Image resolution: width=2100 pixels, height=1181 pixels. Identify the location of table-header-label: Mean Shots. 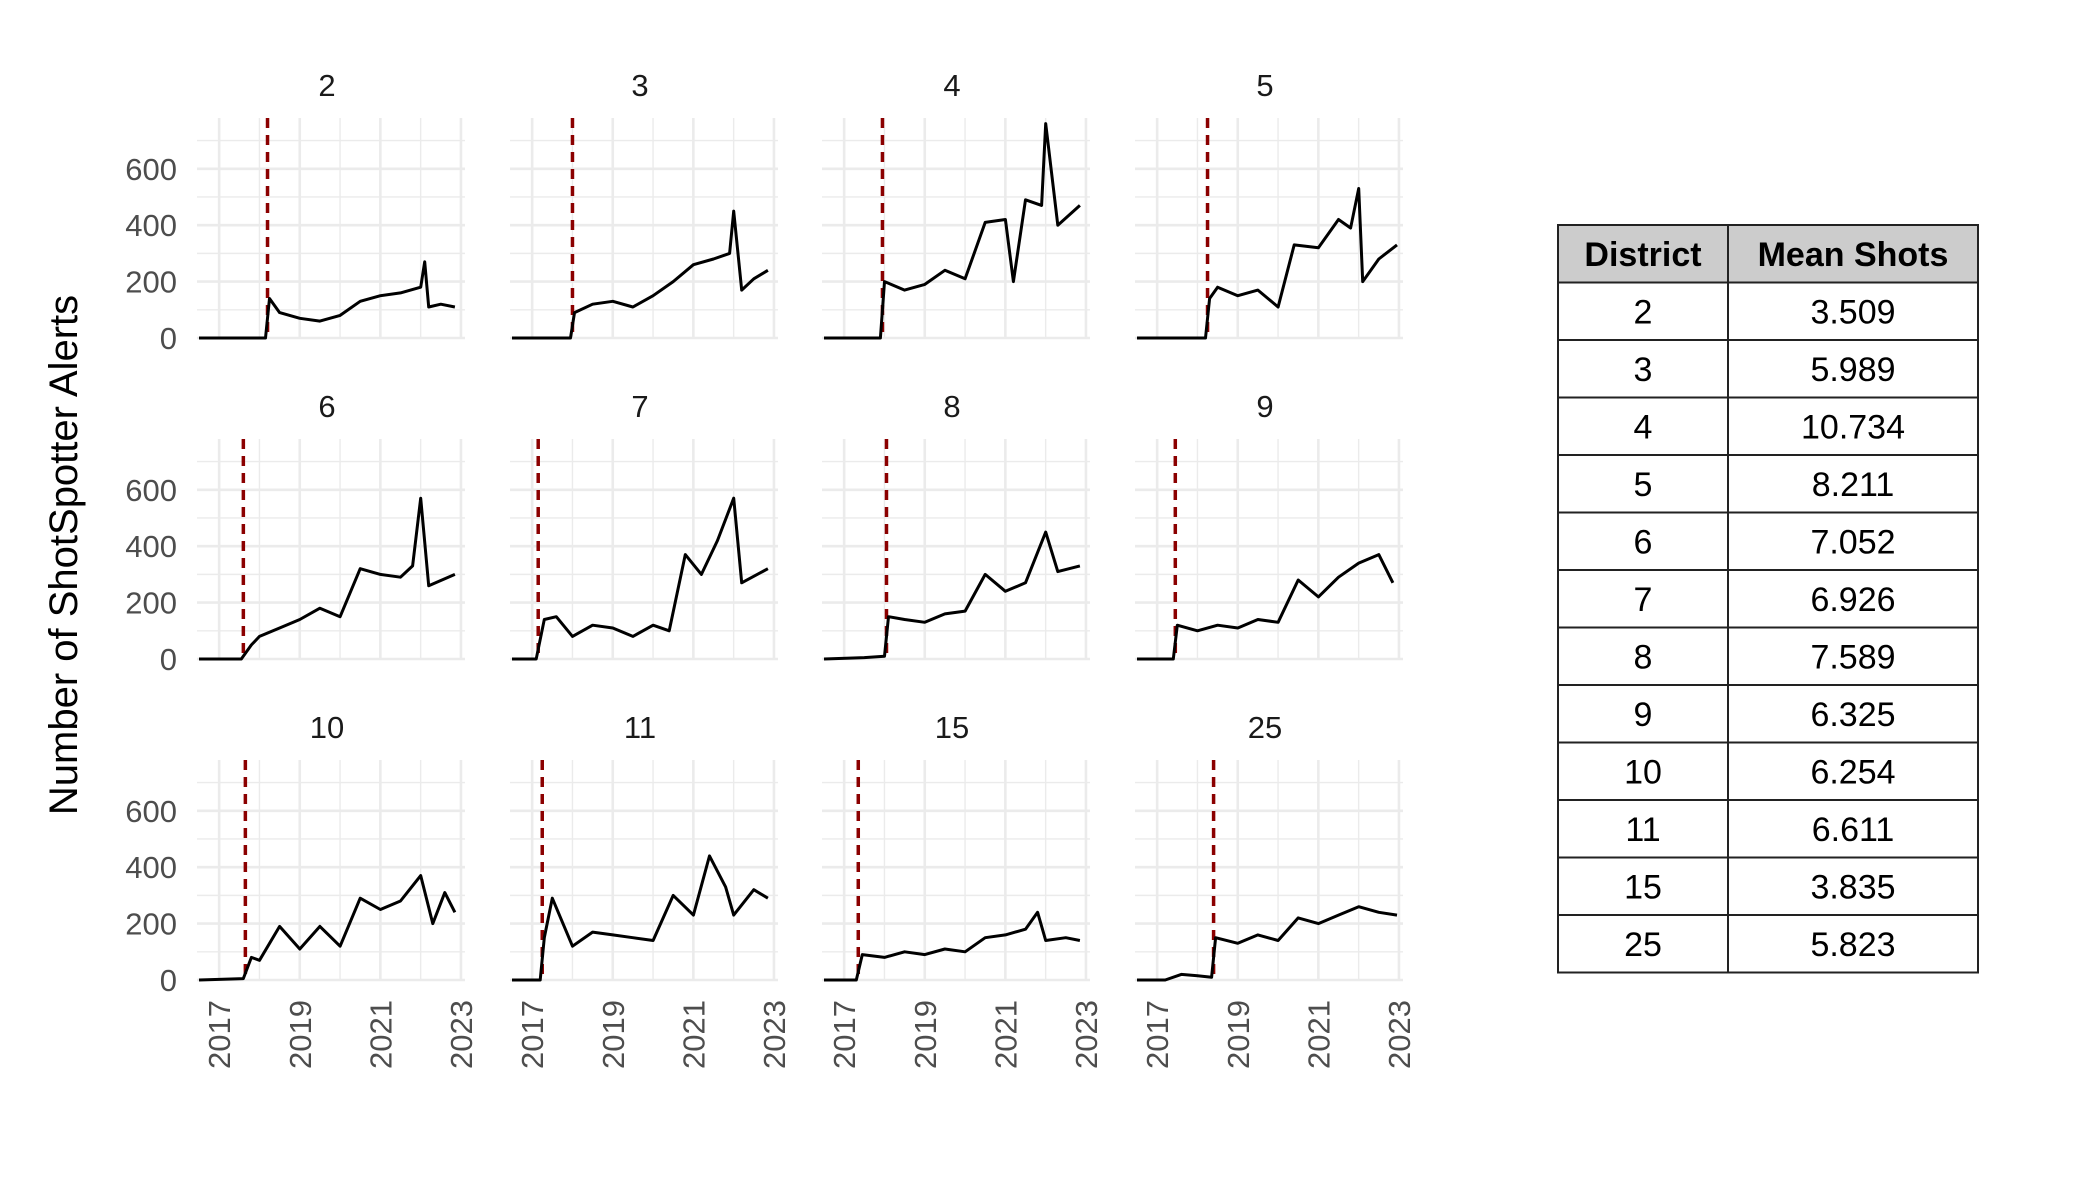
(1853, 255).